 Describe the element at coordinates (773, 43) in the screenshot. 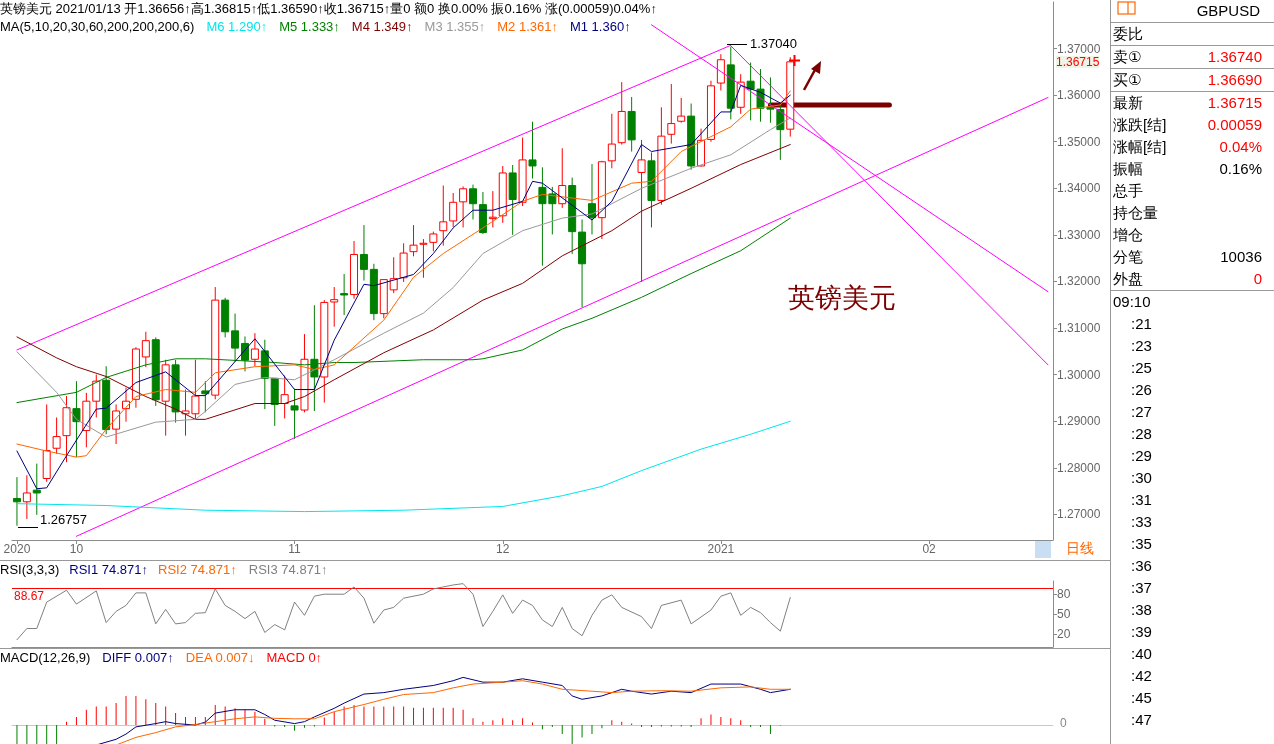

I see `annotation: 1.37040` at that location.